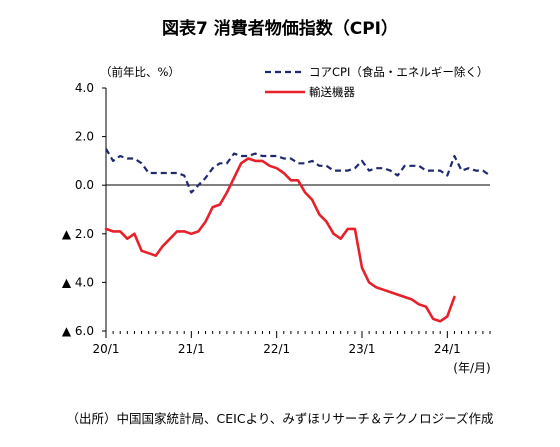 The width and height of the screenshot is (560, 447). Describe the element at coordinates (84, 185) in the screenshot. I see `y-tick-label: 0.0` at that location.